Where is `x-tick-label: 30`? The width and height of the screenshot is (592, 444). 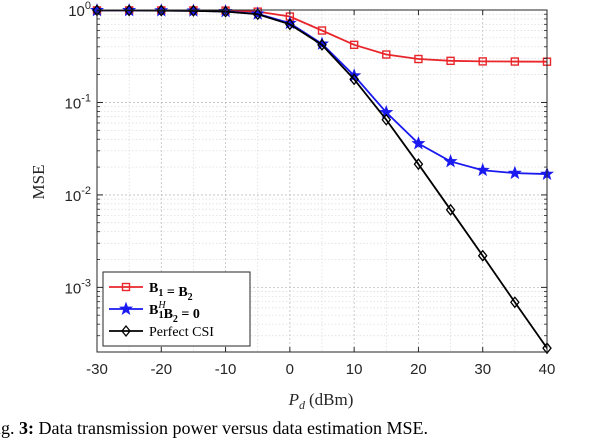
x-tick-label: 30 is located at coordinates (482, 369).